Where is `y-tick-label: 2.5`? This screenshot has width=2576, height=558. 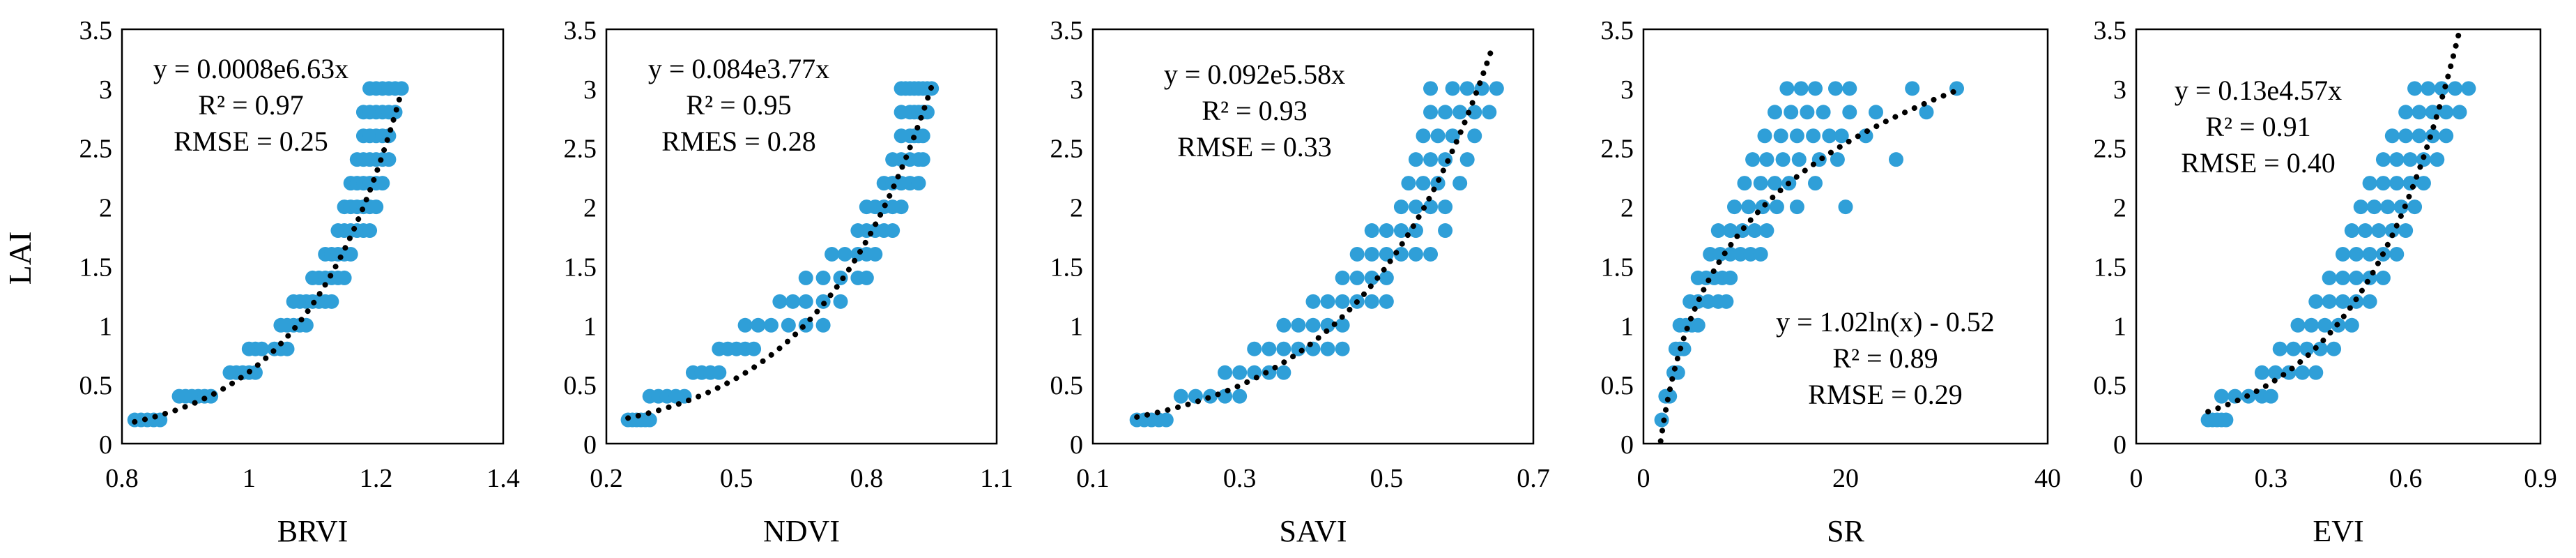
y-tick-label: 2.5 is located at coordinates (2110, 149).